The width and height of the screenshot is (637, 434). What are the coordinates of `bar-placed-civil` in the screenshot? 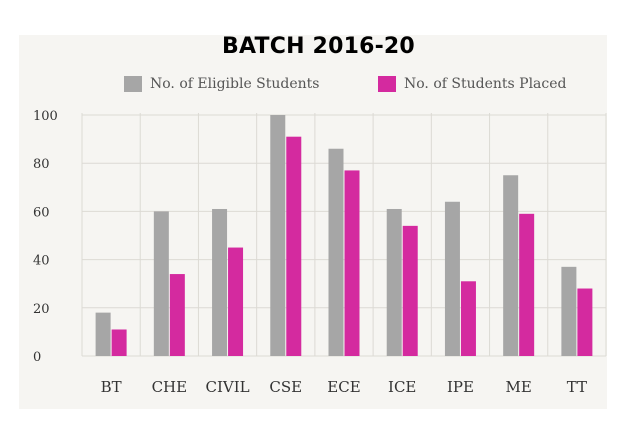 It's located at (236, 301).